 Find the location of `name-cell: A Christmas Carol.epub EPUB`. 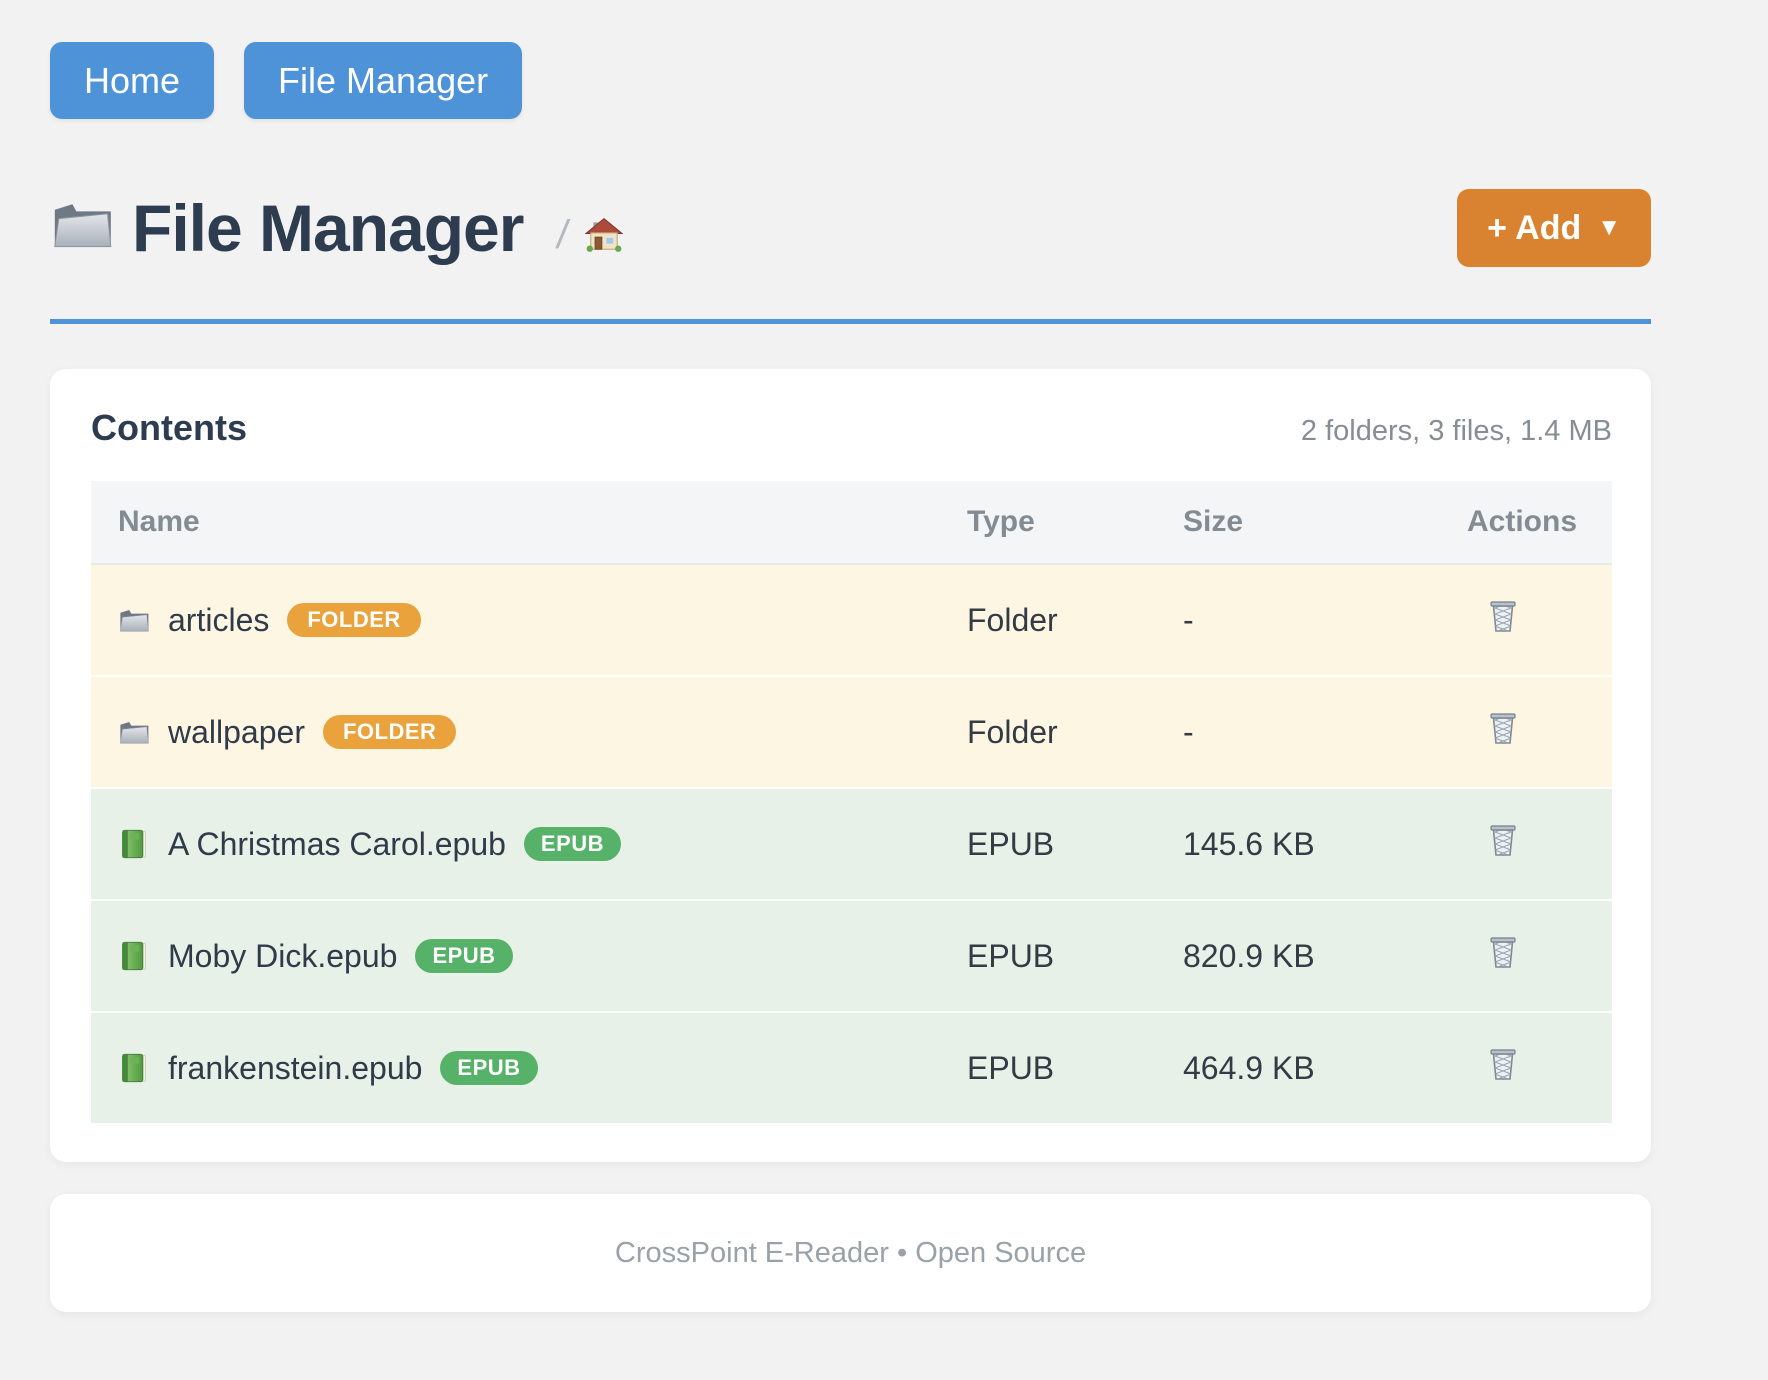

name-cell: A Christmas Carol.epub EPUB is located at coordinates (529, 844).